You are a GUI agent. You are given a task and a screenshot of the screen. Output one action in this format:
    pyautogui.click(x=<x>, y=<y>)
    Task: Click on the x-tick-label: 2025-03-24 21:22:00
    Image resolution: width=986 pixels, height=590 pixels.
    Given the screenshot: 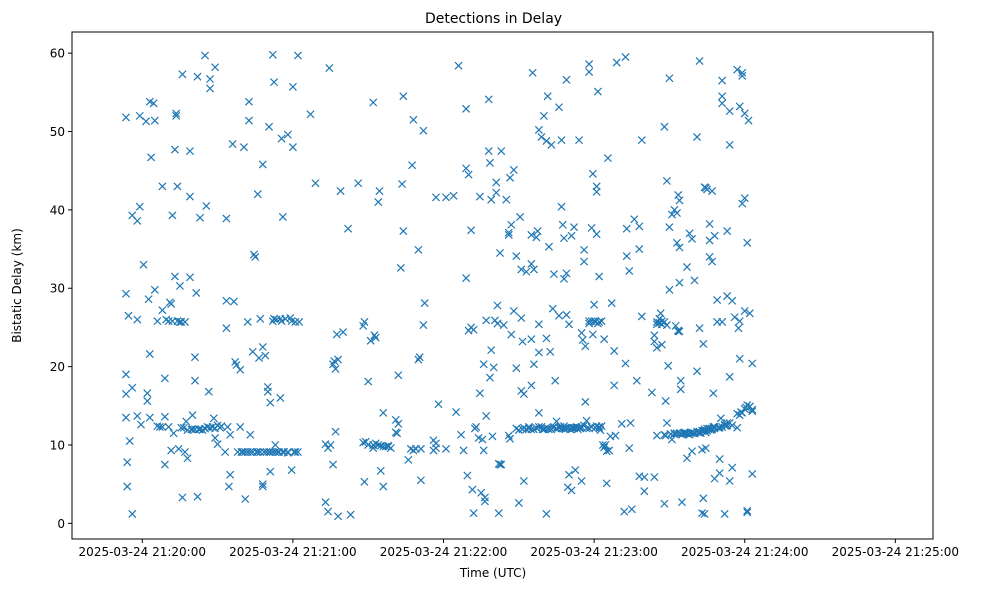 What is the action you would take?
    pyautogui.click(x=443, y=552)
    